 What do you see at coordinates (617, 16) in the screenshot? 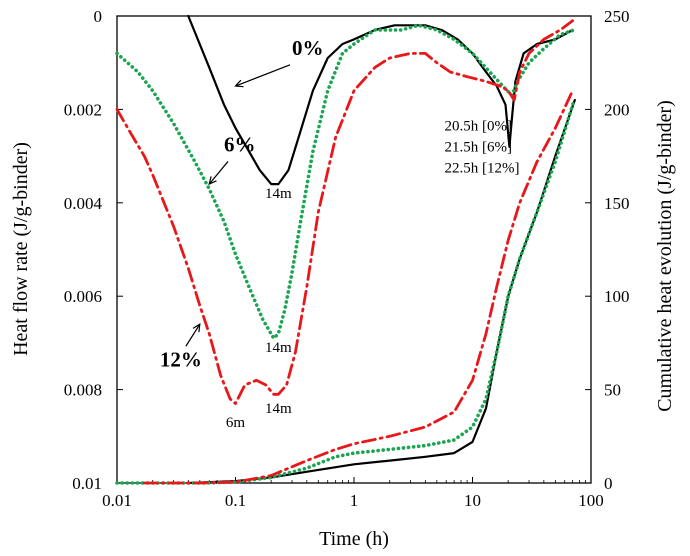
I see `y-right-tick-label: 250` at bounding box center [617, 16].